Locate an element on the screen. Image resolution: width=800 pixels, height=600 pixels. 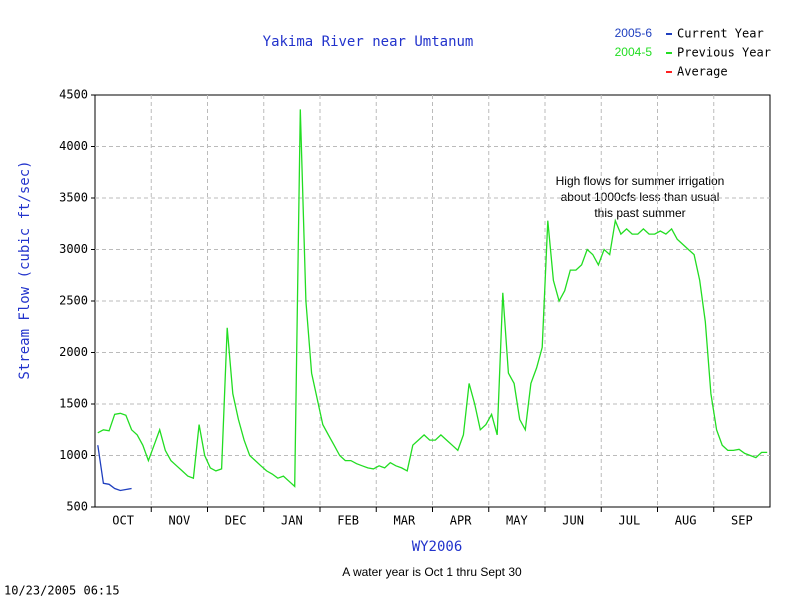
x-tick-label: AUG is located at coordinates (686, 521).